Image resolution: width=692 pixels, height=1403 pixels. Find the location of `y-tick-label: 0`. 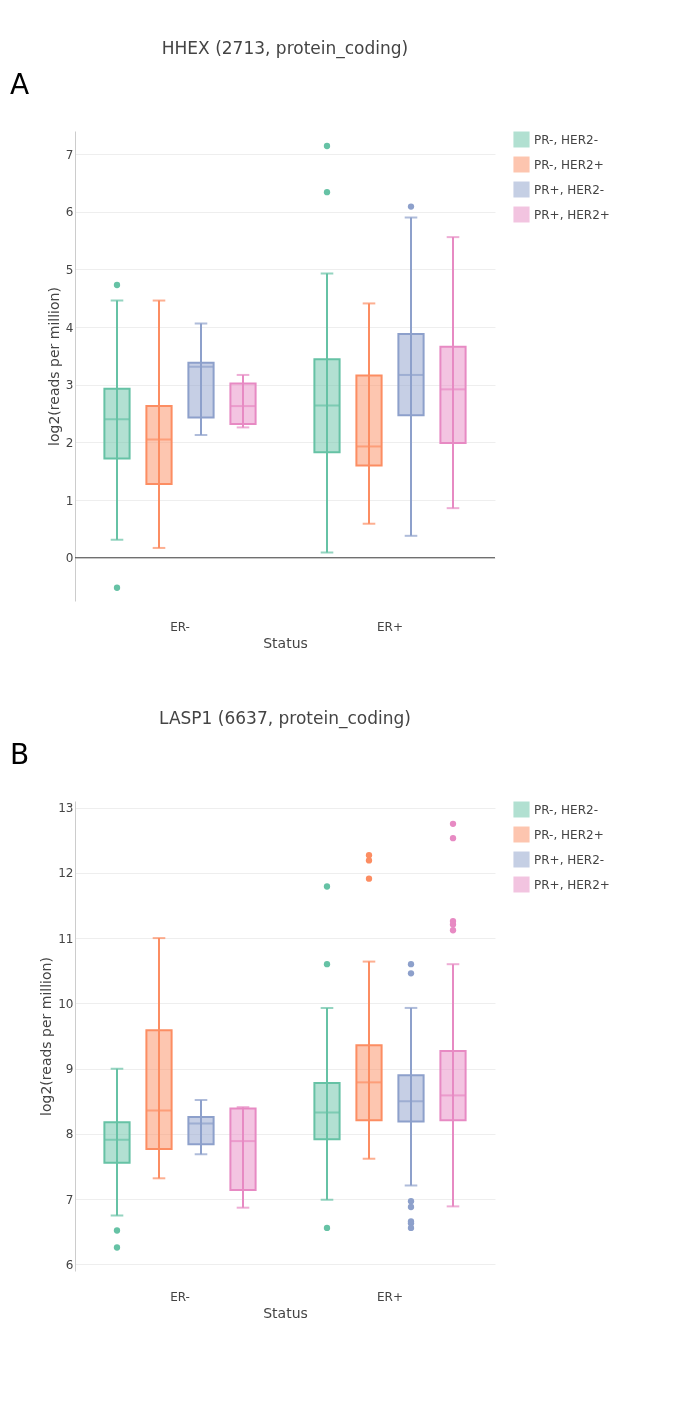

y-tick-label: 0 is located at coordinates (69, 558).